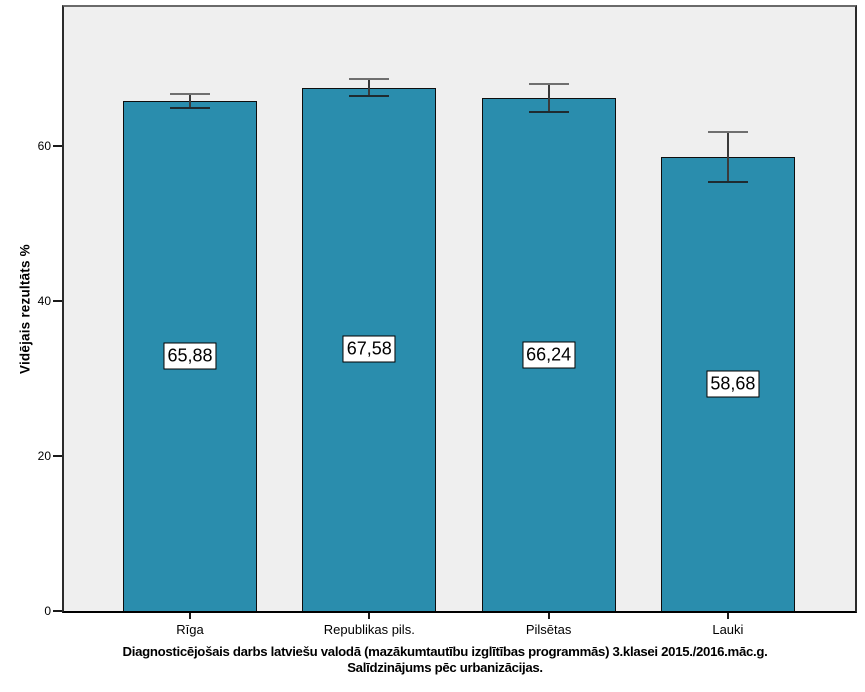 The height and width of the screenshot is (692, 865). Describe the element at coordinates (549, 355) in the screenshot. I see `value-label: 66,24` at that location.